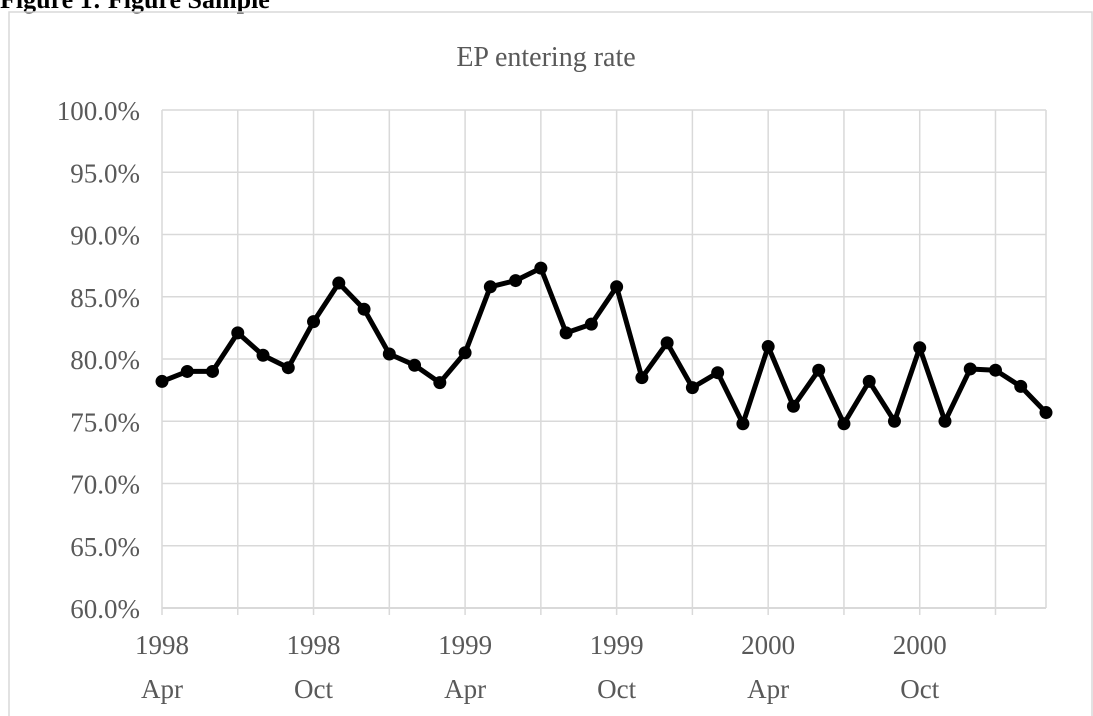 This screenshot has height=716, width=1093. What do you see at coordinates (314, 667) in the screenshot?
I see `x-tick-label: 1998 Oct` at bounding box center [314, 667].